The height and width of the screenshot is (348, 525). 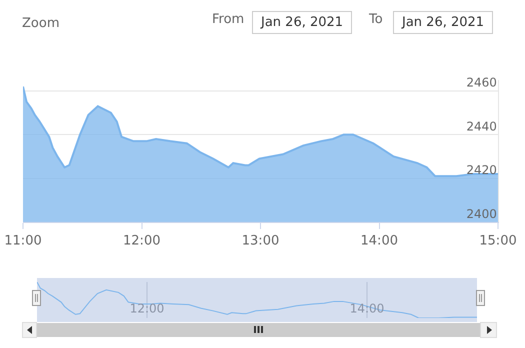 What do you see at coordinates (261, 241) in the screenshot?
I see `x-tick-label: 13:00` at bounding box center [261, 241].